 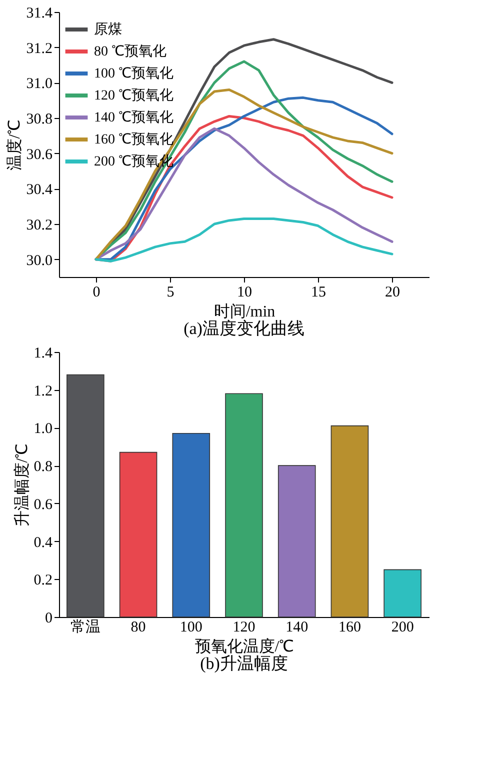 I want to click on y-tick-label: 1.0, so click(x=43, y=429).